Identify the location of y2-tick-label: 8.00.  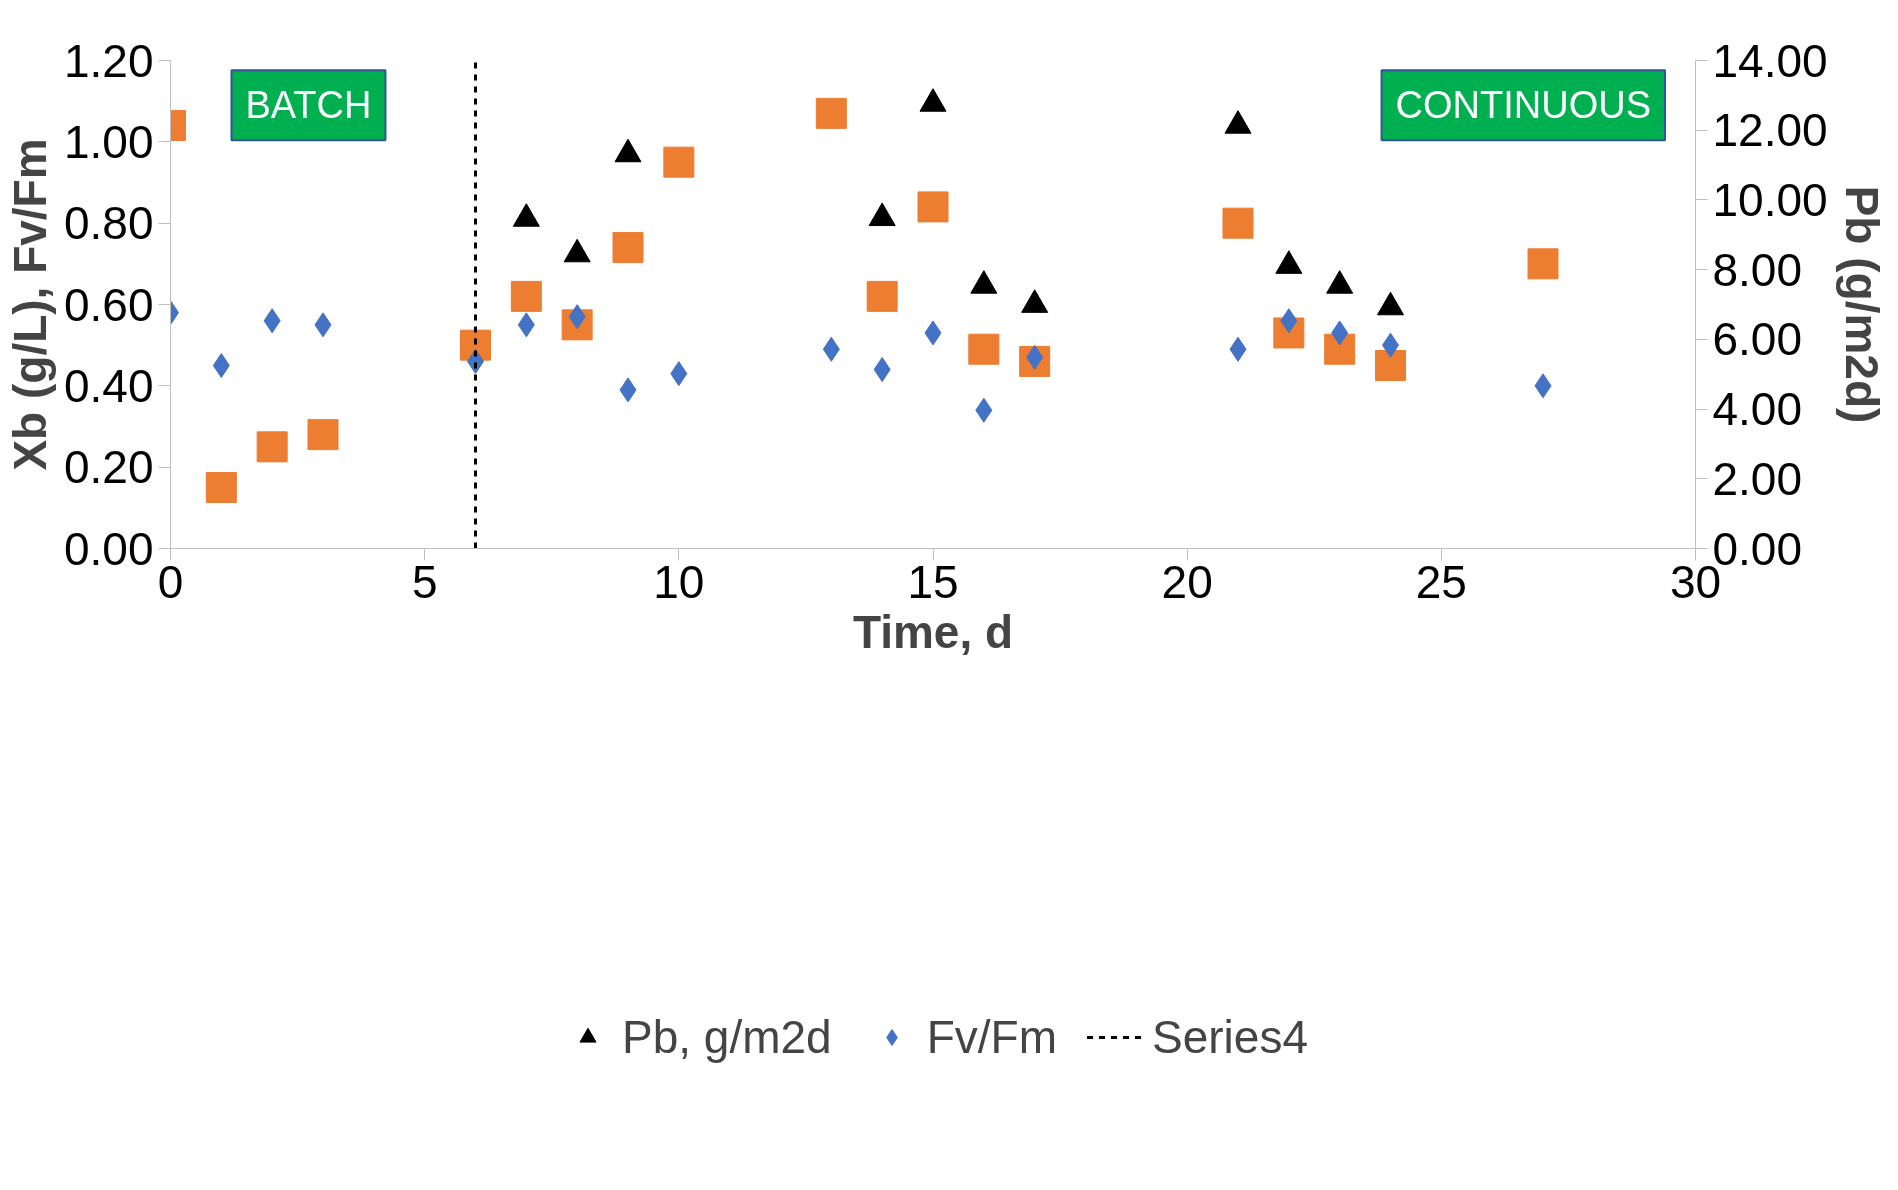
(1757, 269).